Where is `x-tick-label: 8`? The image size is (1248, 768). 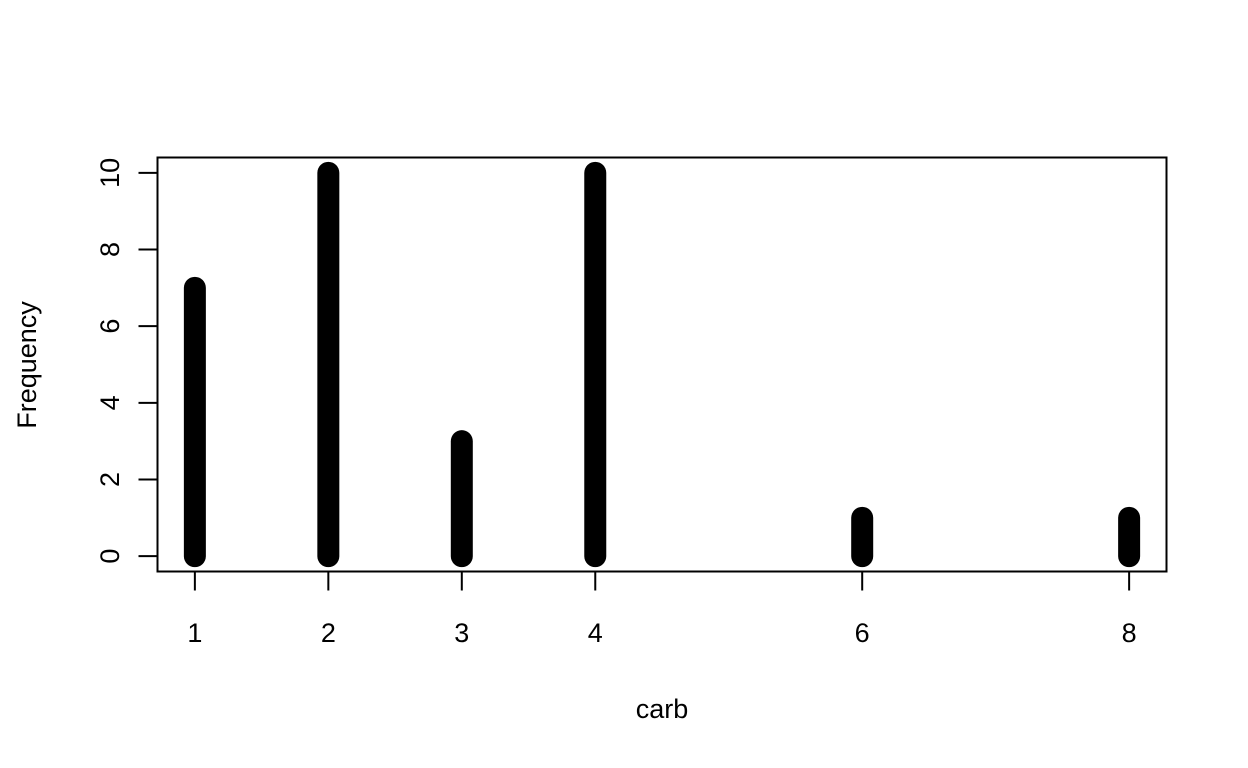
x-tick-label: 8 is located at coordinates (1129, 633).